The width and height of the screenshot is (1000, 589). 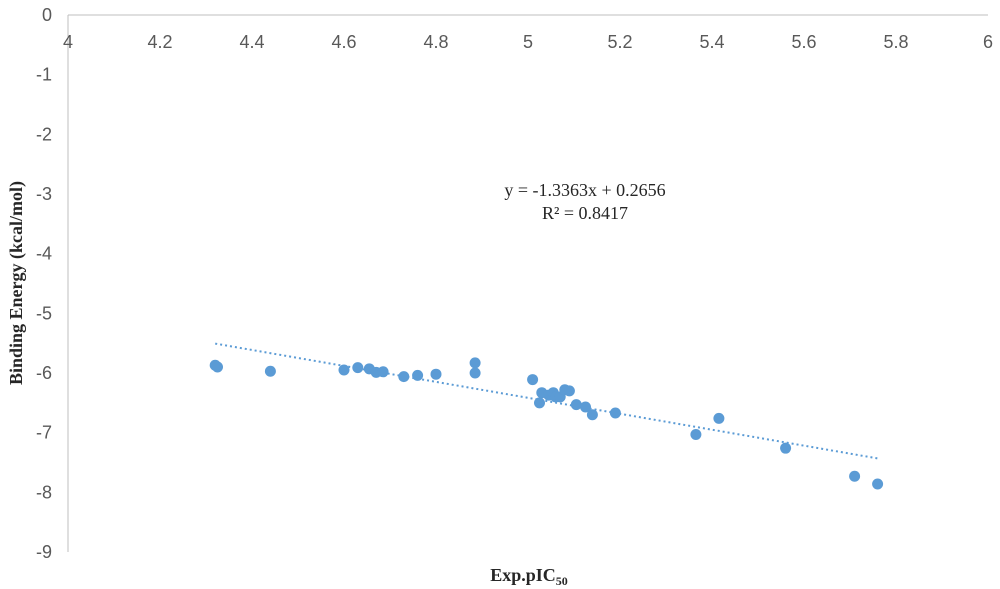 What do you see at coordinates (44, 313) in the screenshot?
I see `y-tick-label: -5` at bounding box center [44, 313].